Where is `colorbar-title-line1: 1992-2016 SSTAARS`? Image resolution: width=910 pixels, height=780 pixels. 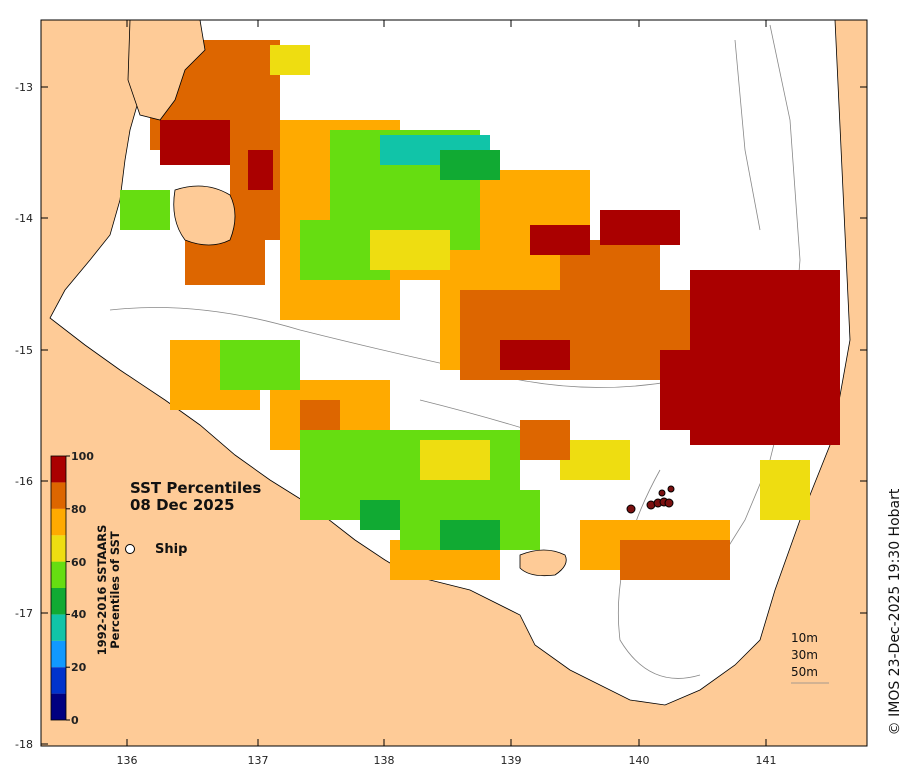
colorbar-title-line1: 1992-2016 SSTAARS is located at coordinates (102, 590).